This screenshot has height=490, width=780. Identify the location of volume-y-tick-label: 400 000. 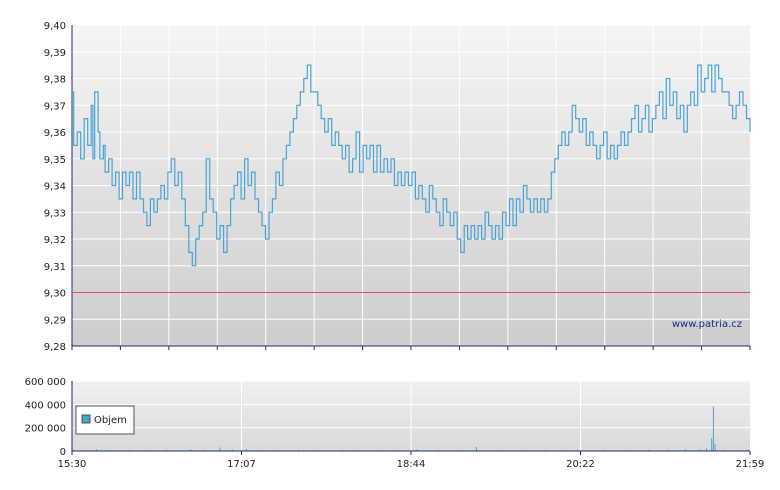
(45, 405).